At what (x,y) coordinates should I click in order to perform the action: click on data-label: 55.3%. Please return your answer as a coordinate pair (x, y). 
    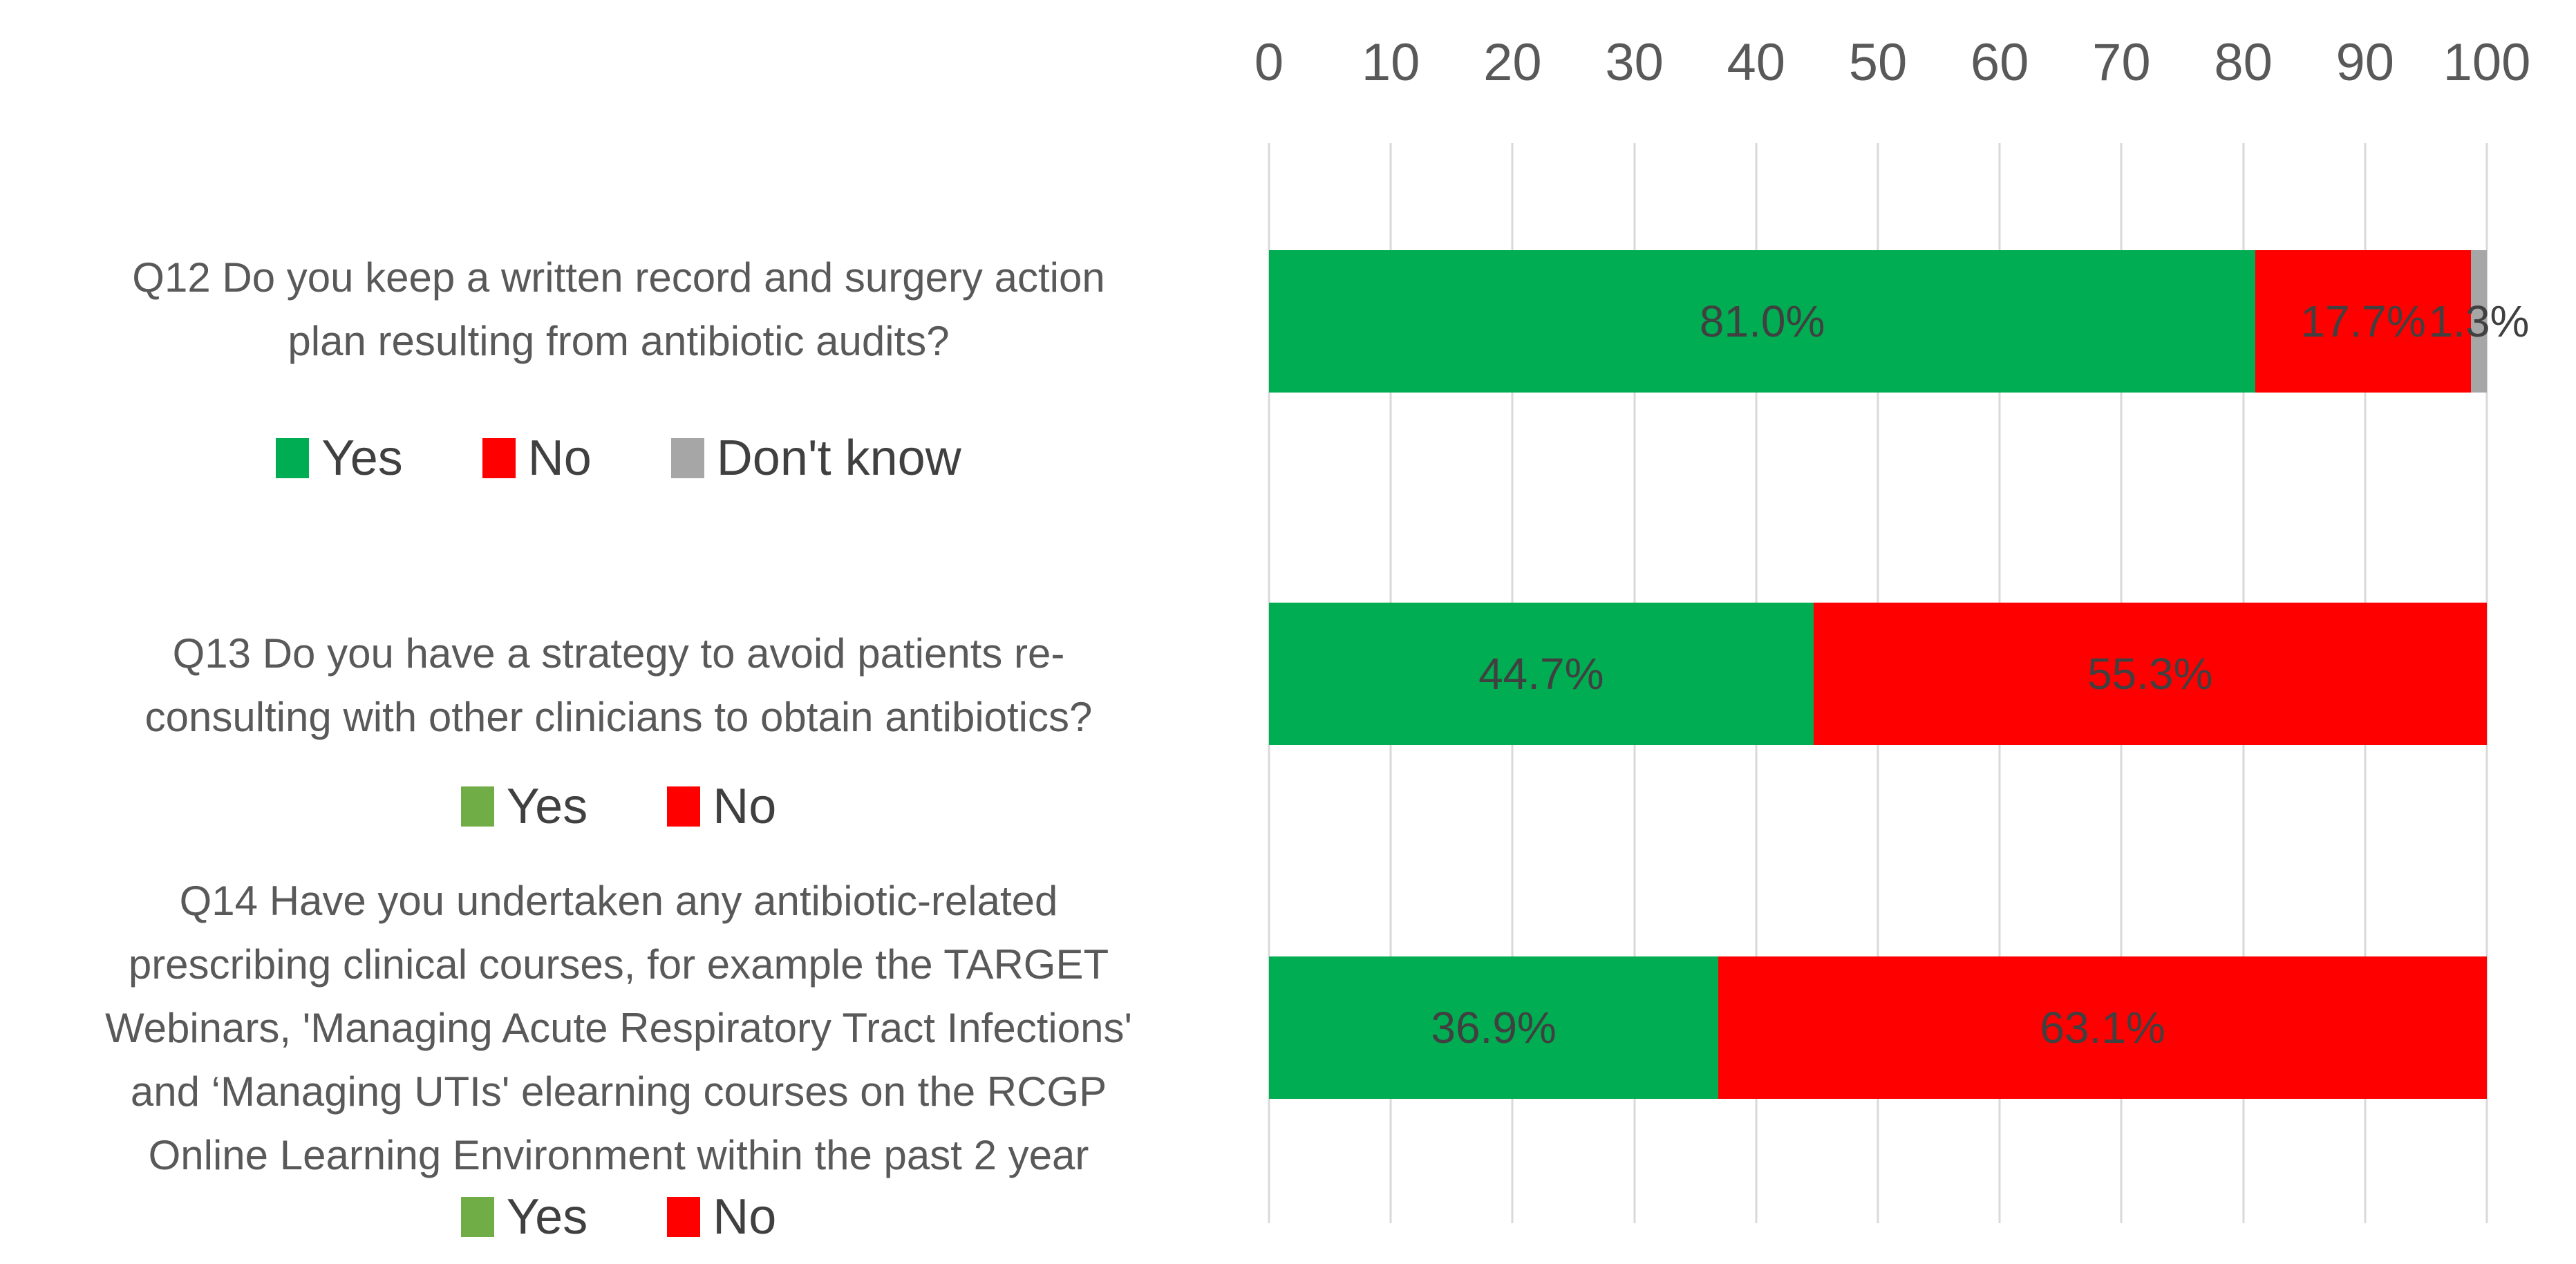
    Looking at the image, I should click on (2150, 674).